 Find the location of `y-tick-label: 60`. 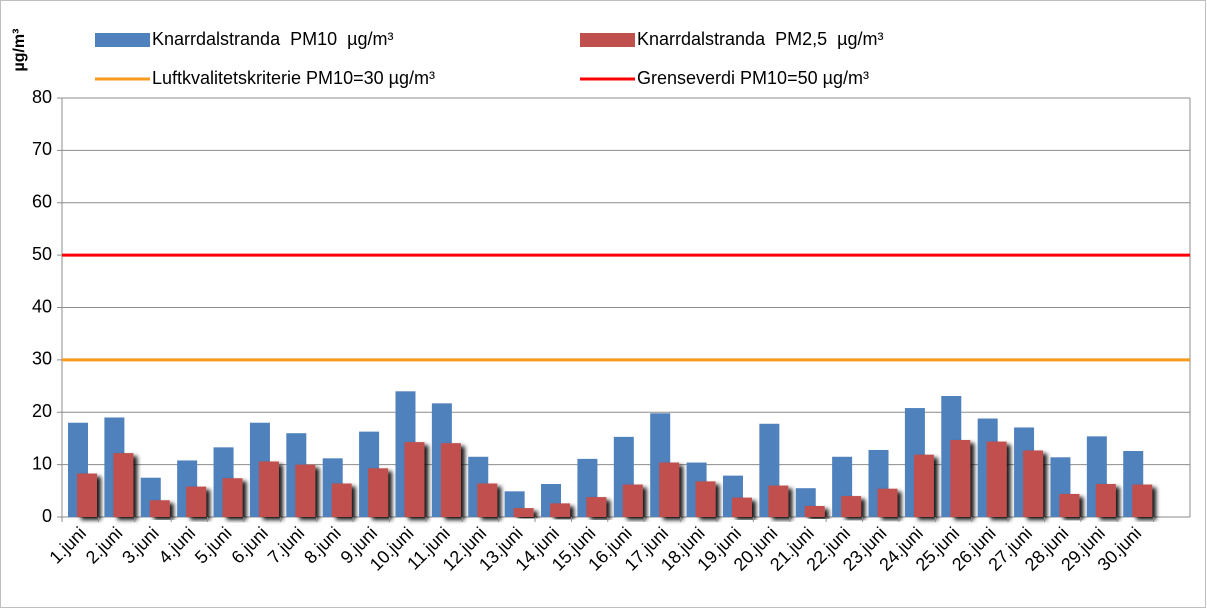

y-tick-label: 60 is located at coordinates (42, 202).